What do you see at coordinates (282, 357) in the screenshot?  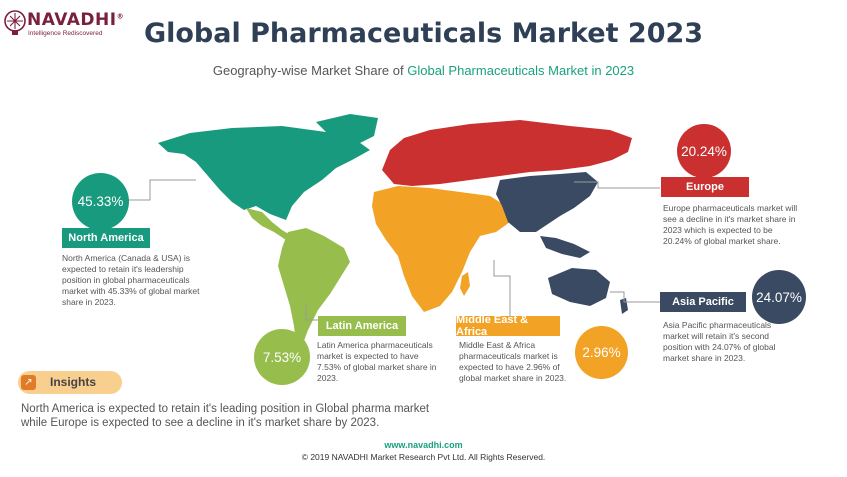 I see `value-circle-latin-america: 7.53%` at bounding box center [282, 357].